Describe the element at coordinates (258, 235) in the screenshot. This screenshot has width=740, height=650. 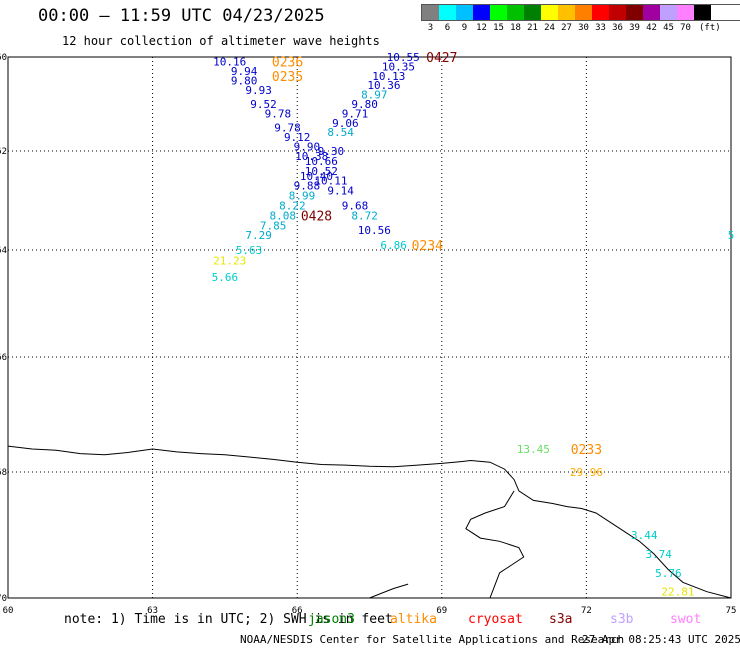
I see `wave-height-label: 7.29` at that location.